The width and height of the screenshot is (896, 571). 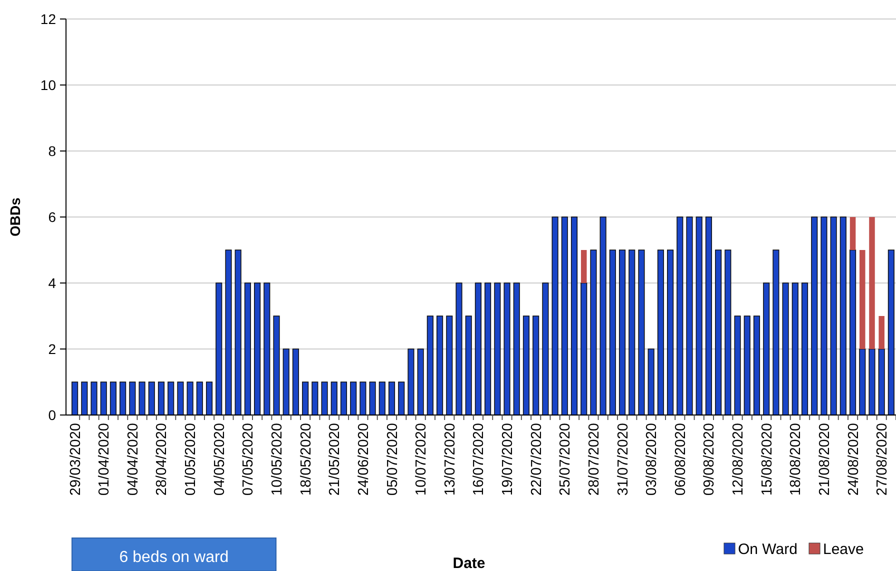 What do you see at coordinates (220, 459) in the screenshot?
I see `x-tick-label: 04/05/2020` at bounding box center [220, 459].